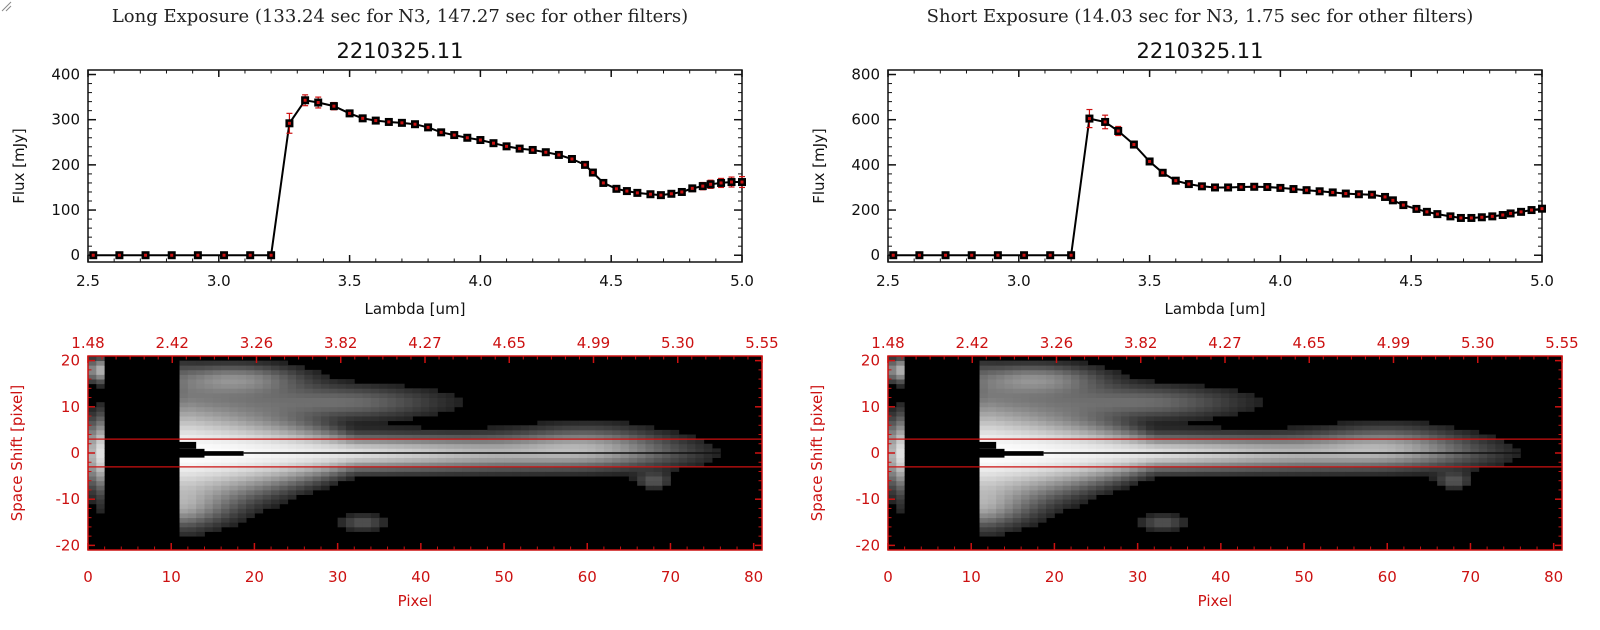  What do you see at coordinates (6, 6) in the screenshot?
I see `resize-grip-icon` at bounding box center [6, 6].